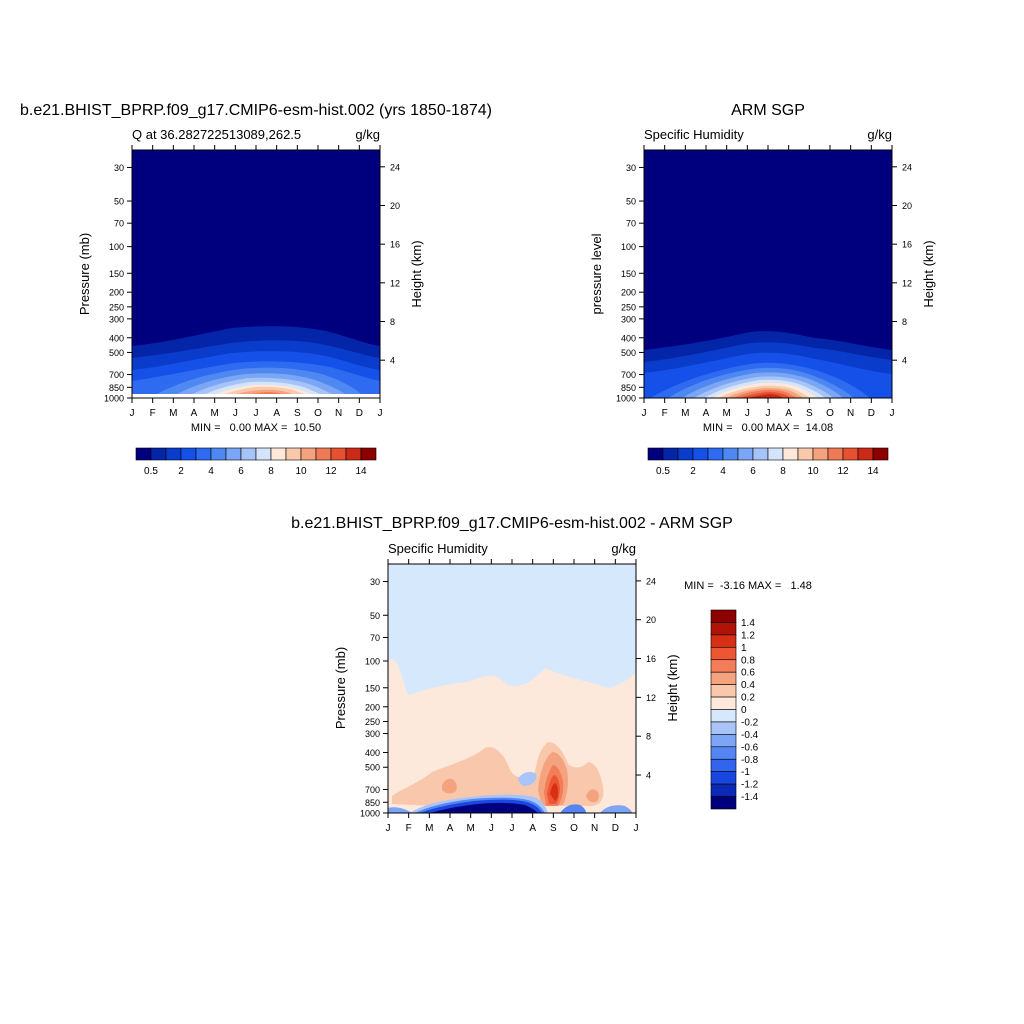  I want to click on y-tick-label: 150, so click(372, 688).